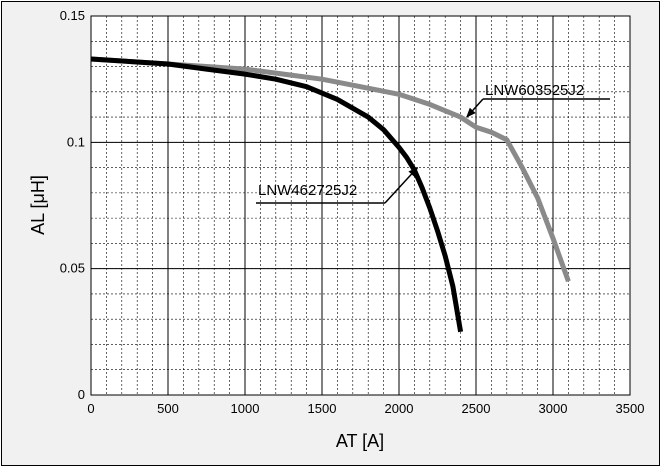  Describe the element at coordinates (72, 268) in the screenshot. I see `y-tick-label: 0.05` at that location.